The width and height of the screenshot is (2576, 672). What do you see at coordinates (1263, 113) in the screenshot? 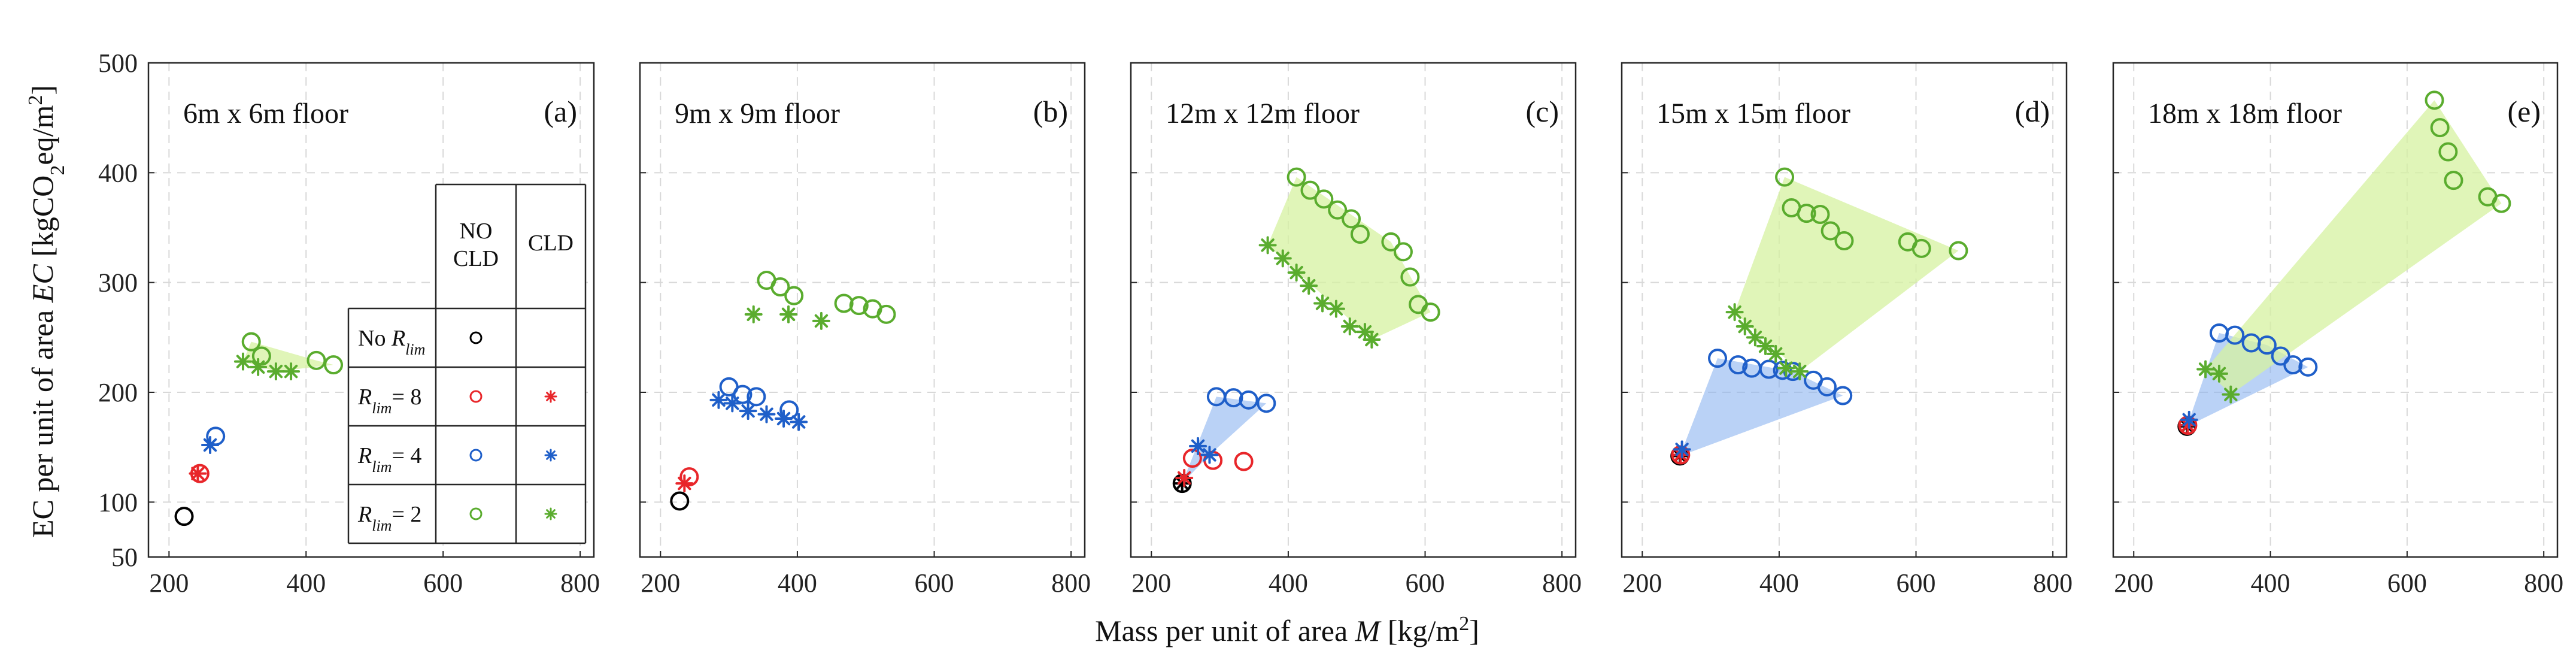
I see `panel-title: 12m x 12m floor` at bounding box center [1263, 113].